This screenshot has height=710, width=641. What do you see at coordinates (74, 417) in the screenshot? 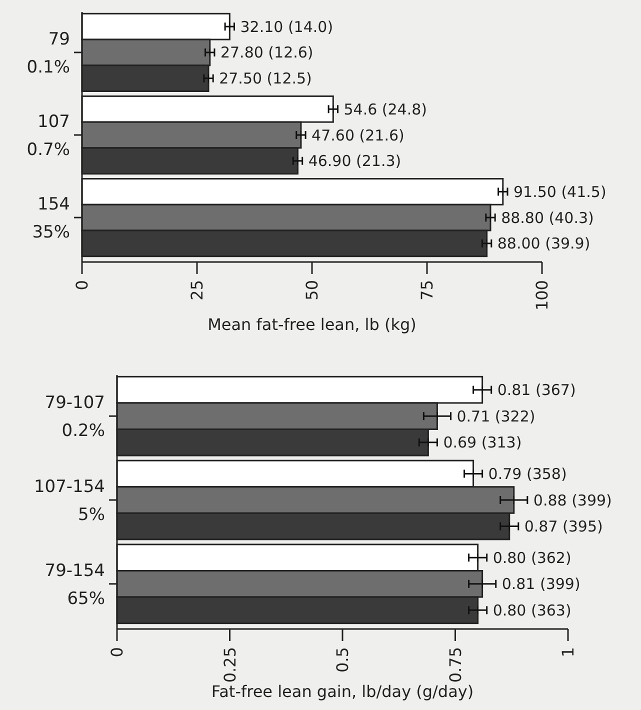
I see `y-tick-label: 79-107 0.2%` at bounding box center [74, 417].